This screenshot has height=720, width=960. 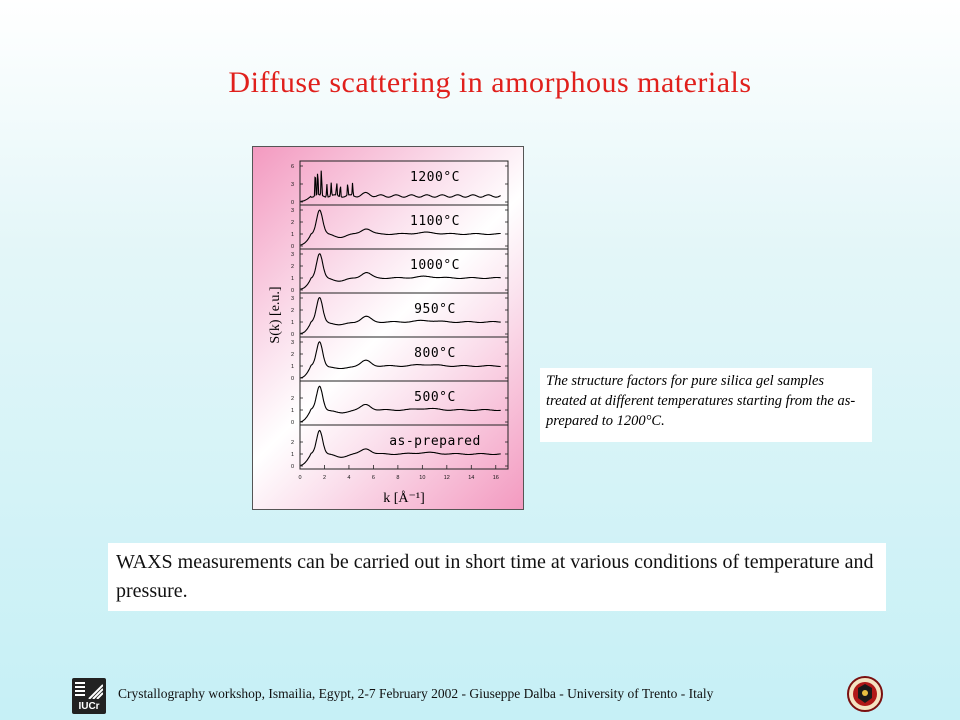 I want to click on x-tick-label: 12, so click(x=447, y=478).